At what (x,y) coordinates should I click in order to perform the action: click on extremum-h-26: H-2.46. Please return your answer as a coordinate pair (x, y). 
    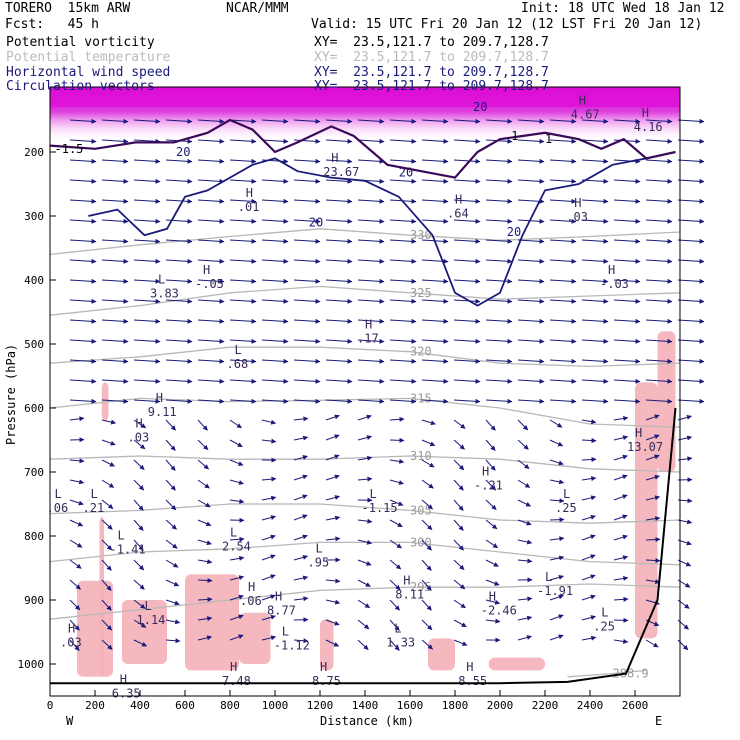
    Looking at the image, I should click on (499, 603).